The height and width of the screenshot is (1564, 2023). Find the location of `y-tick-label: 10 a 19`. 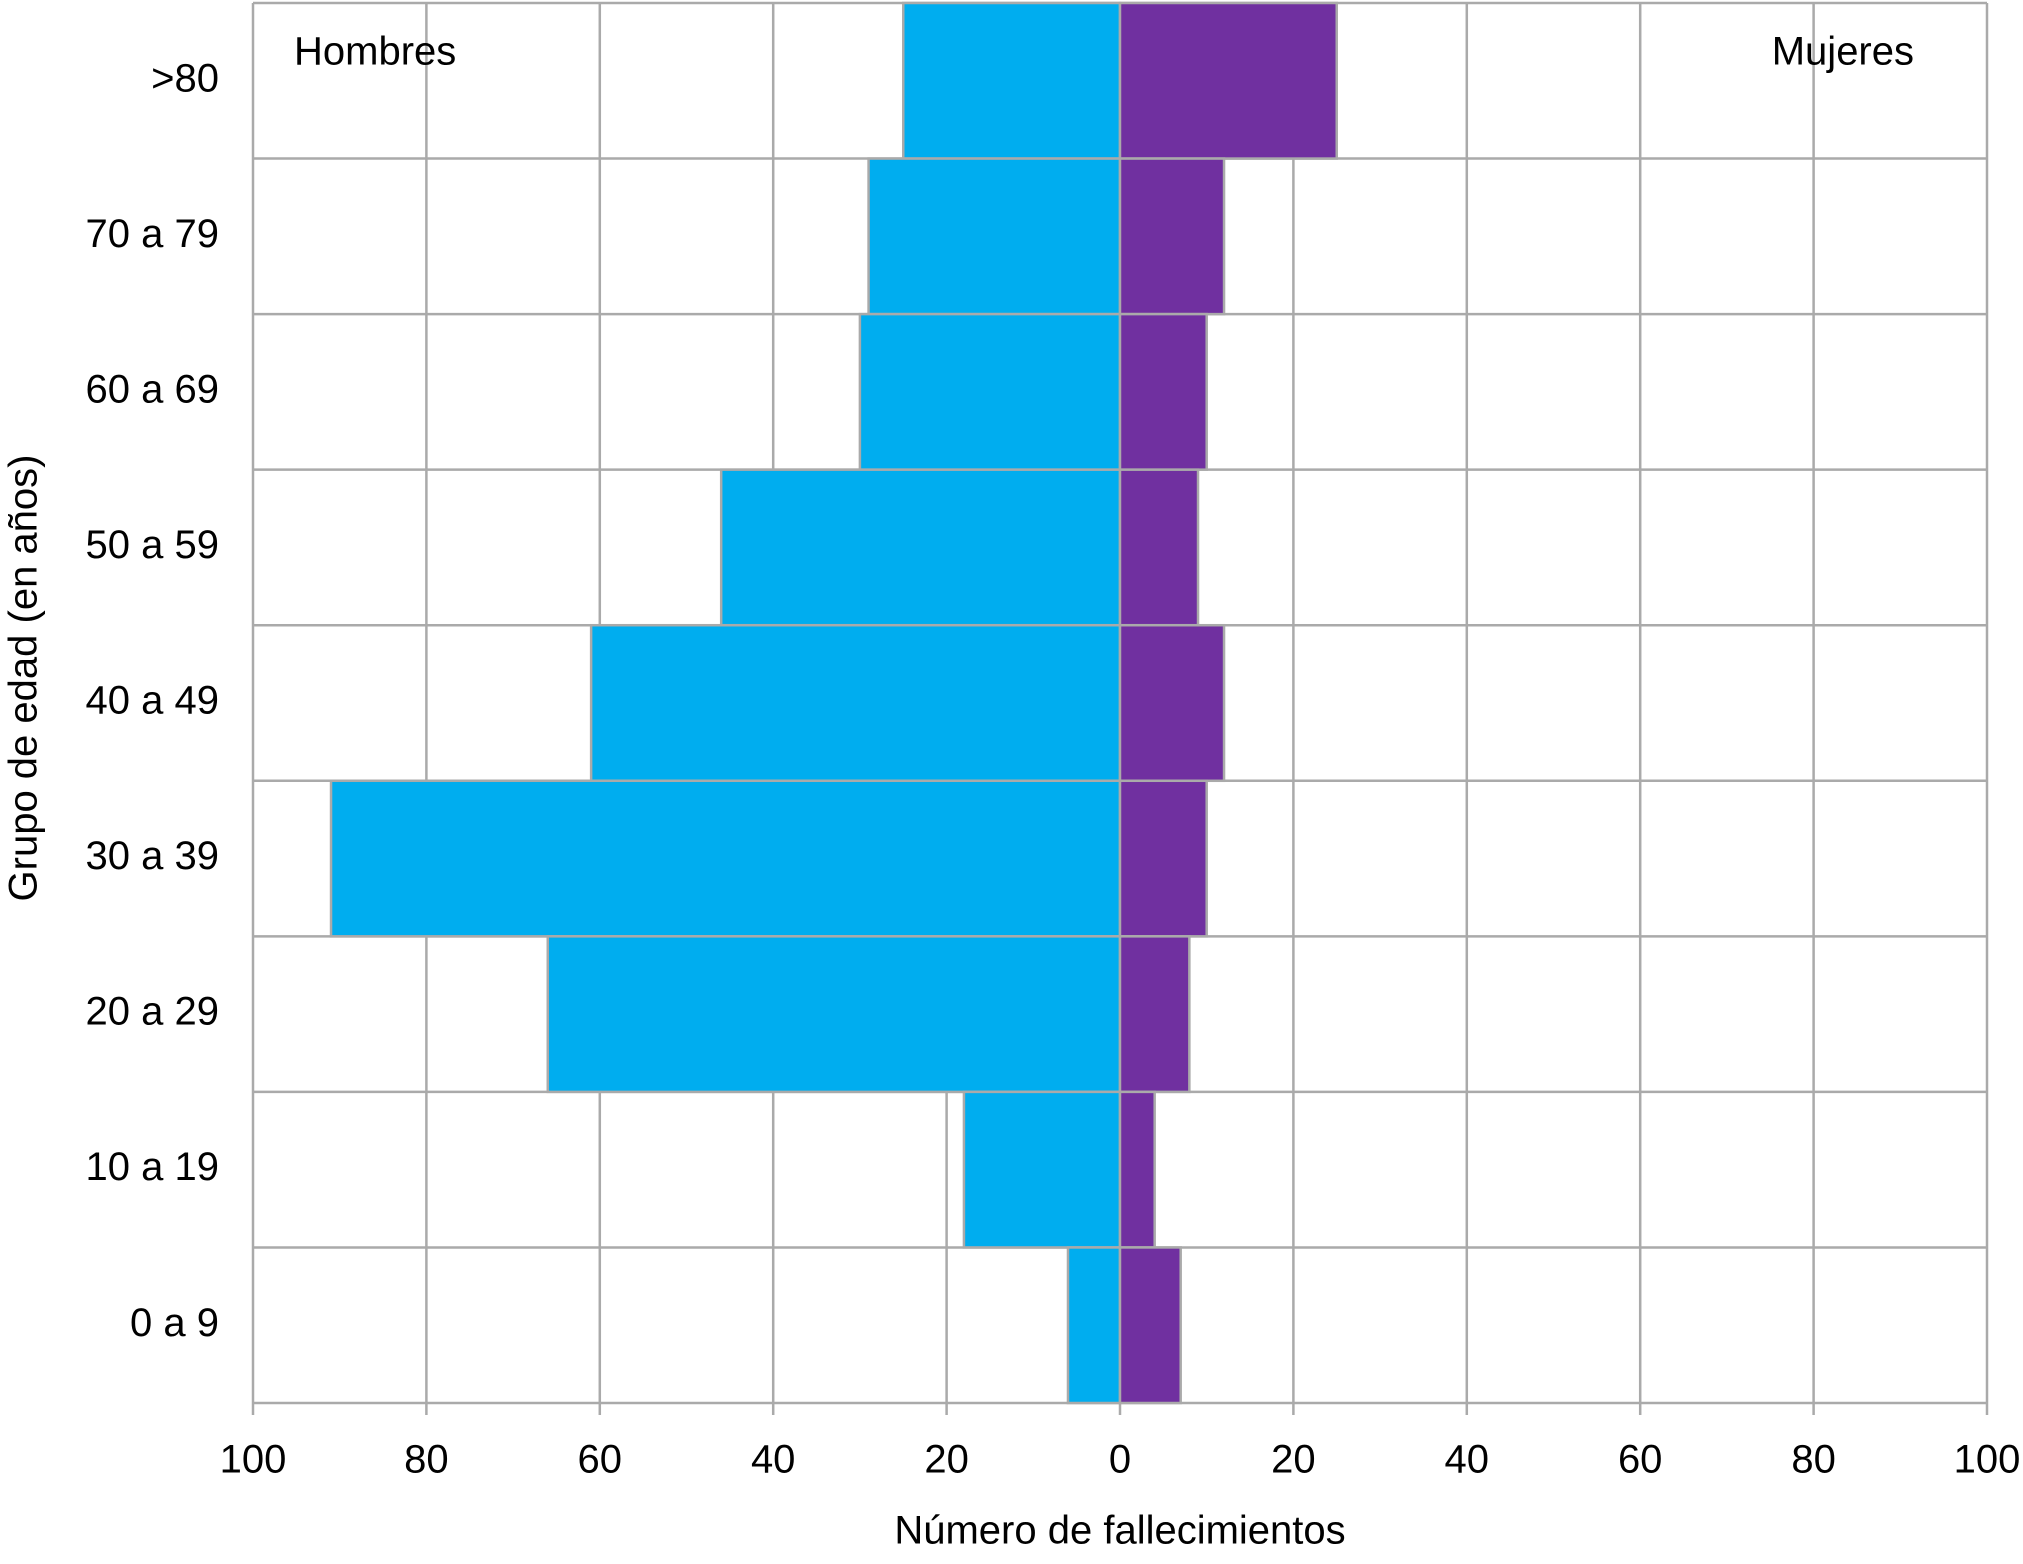

y-tick-label: 10 a 19 is located at coordinates (152, 1167).